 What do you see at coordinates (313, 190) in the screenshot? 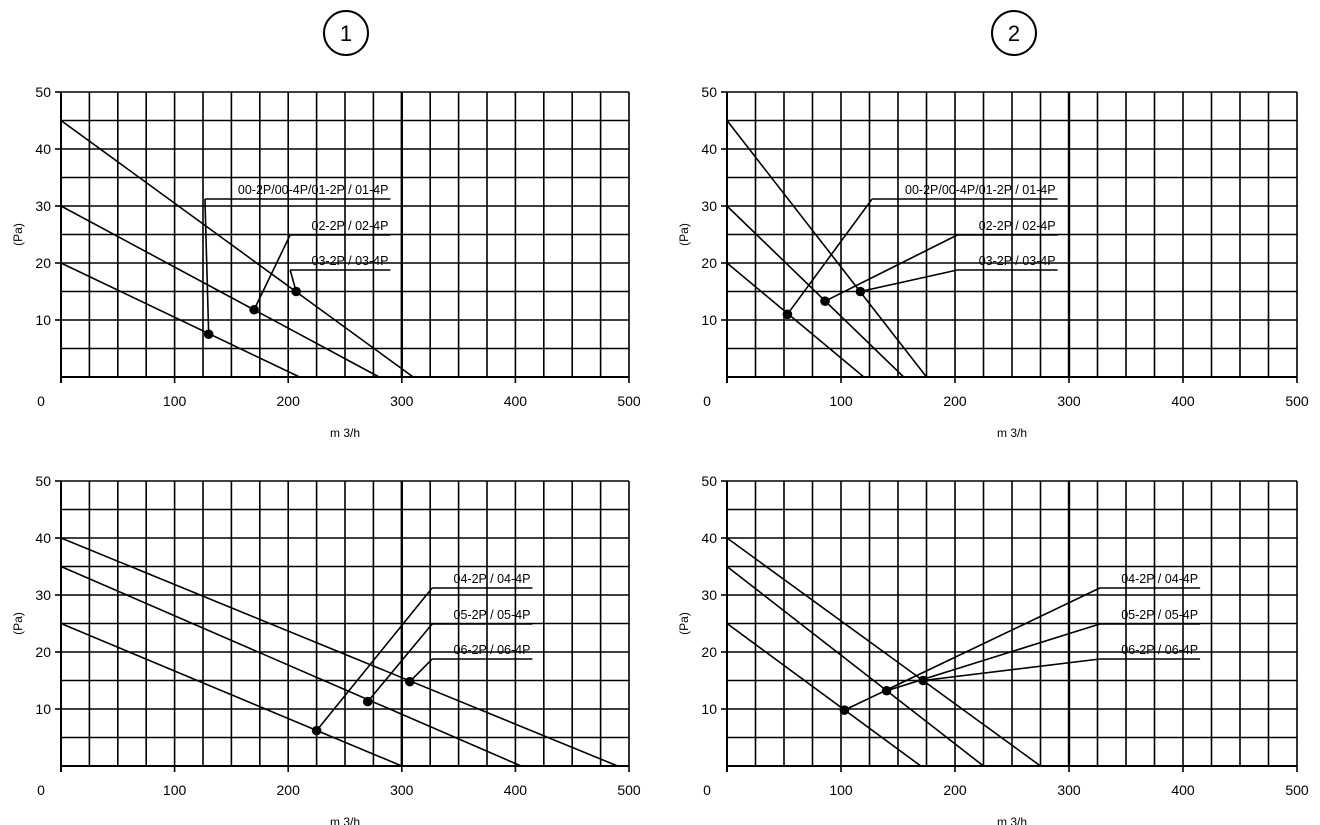
I see `series-label: 00-2P/00-4P/01-2P / 01-4P` at bounding box center [313, 190].